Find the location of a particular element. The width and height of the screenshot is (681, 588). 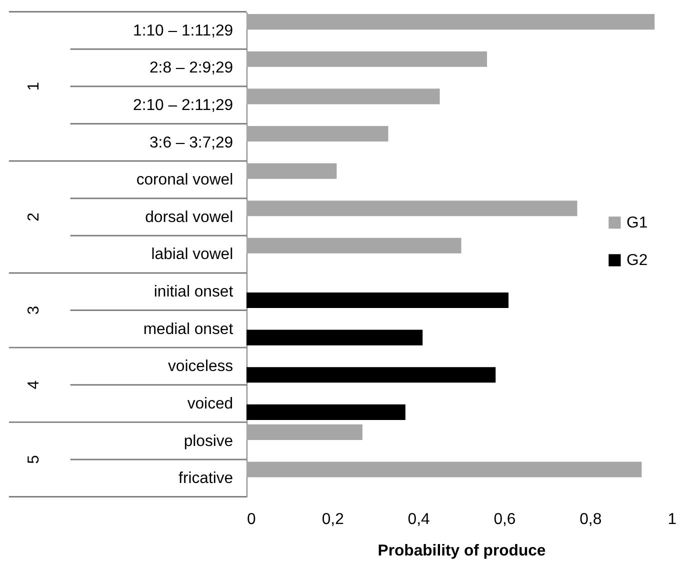

y-tick-label: 2:10 – 2:11;29 is located at coordinates (183, 105).